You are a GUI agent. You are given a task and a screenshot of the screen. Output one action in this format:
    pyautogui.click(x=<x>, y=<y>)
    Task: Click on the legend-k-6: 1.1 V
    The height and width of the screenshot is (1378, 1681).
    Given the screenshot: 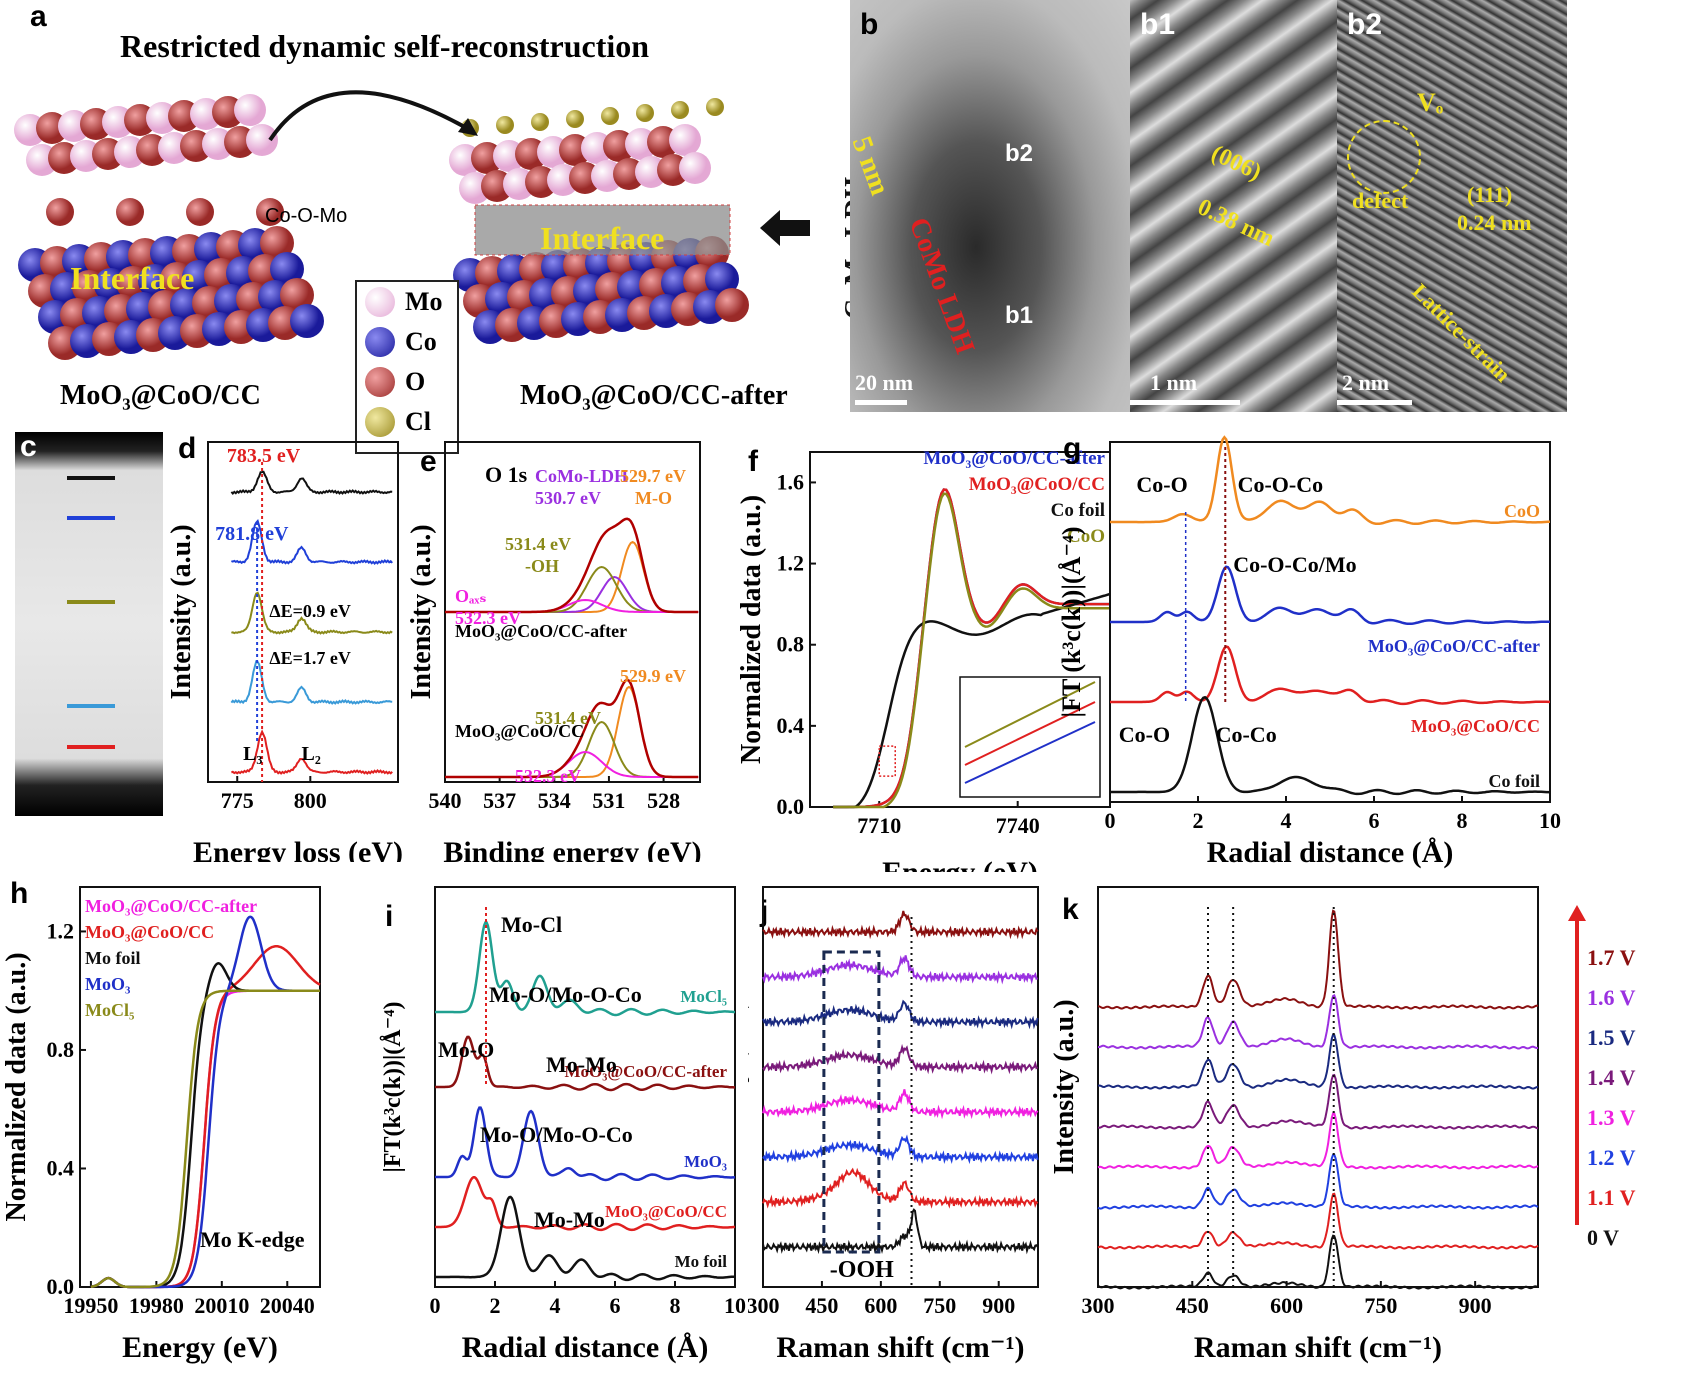 What is the action you would take?
    pyautogui.click(x=1611, y=1197)
    